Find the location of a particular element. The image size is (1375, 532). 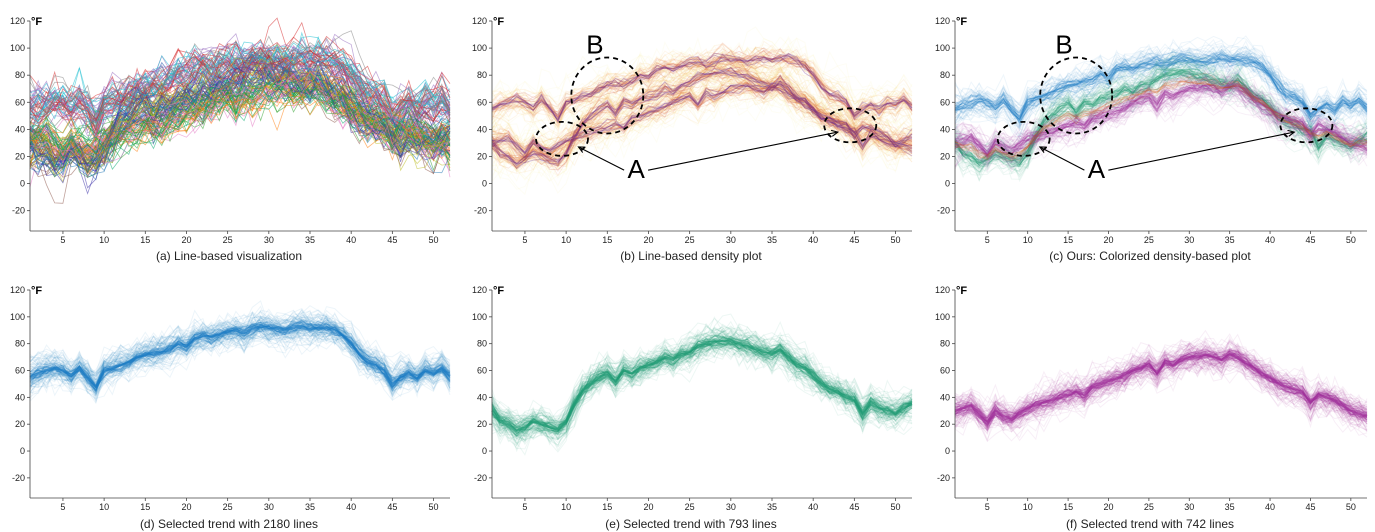

y-tick-label: 60 is located at coordinates (482, 102).